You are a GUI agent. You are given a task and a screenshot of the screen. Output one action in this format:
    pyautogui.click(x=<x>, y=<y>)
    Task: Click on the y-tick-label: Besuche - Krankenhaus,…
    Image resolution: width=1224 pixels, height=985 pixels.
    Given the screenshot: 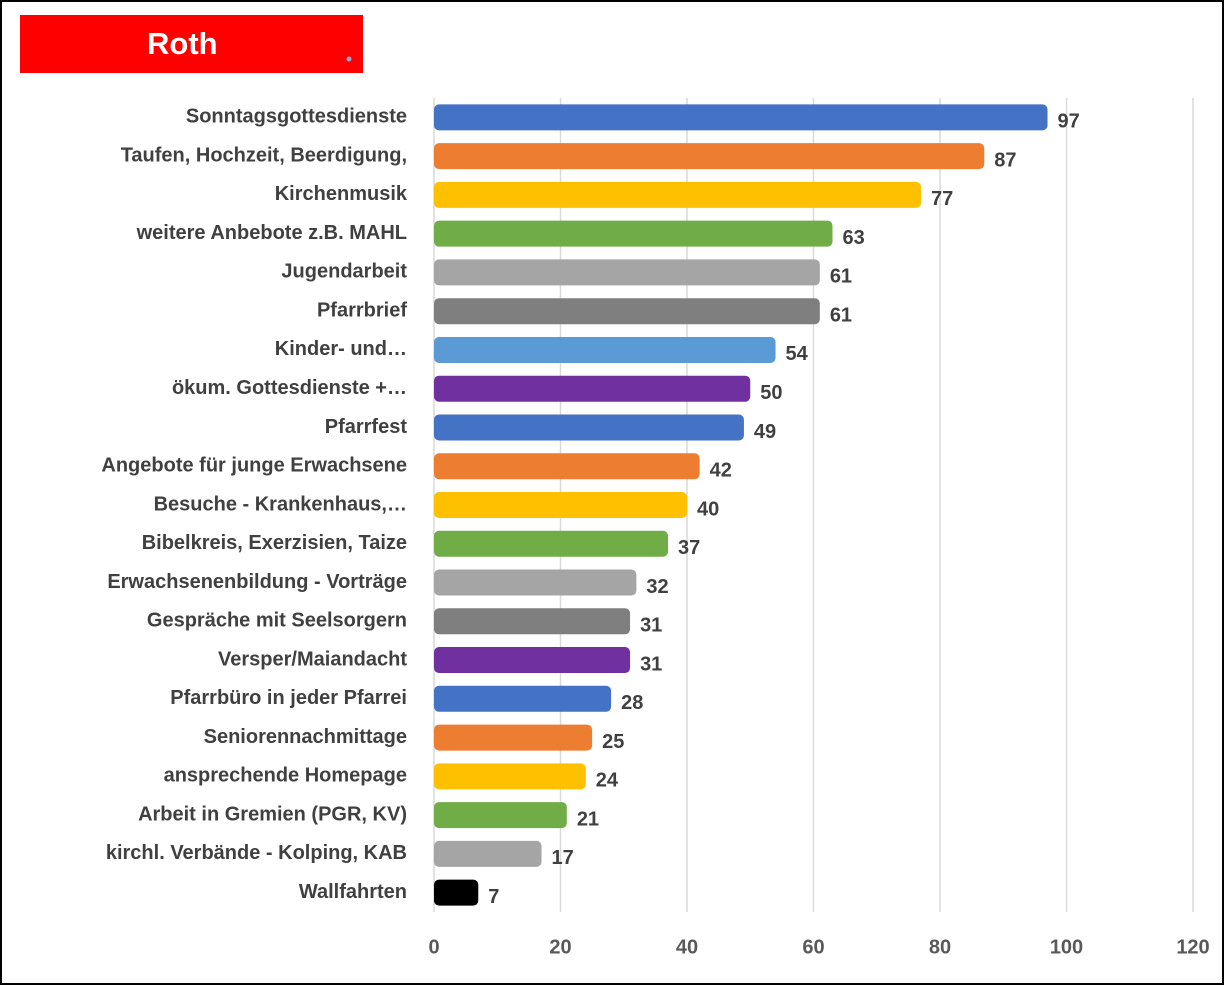 What is the action you would take?
    pyautogui.click(x=280, y=504)
    